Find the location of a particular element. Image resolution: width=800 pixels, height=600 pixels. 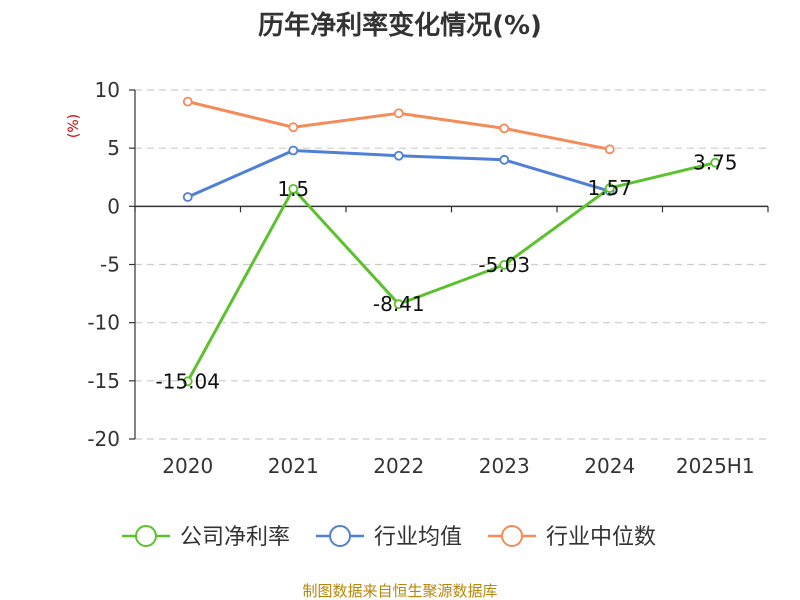

legend-item-0: 公司净利率 is located at coordinates (206, 537).